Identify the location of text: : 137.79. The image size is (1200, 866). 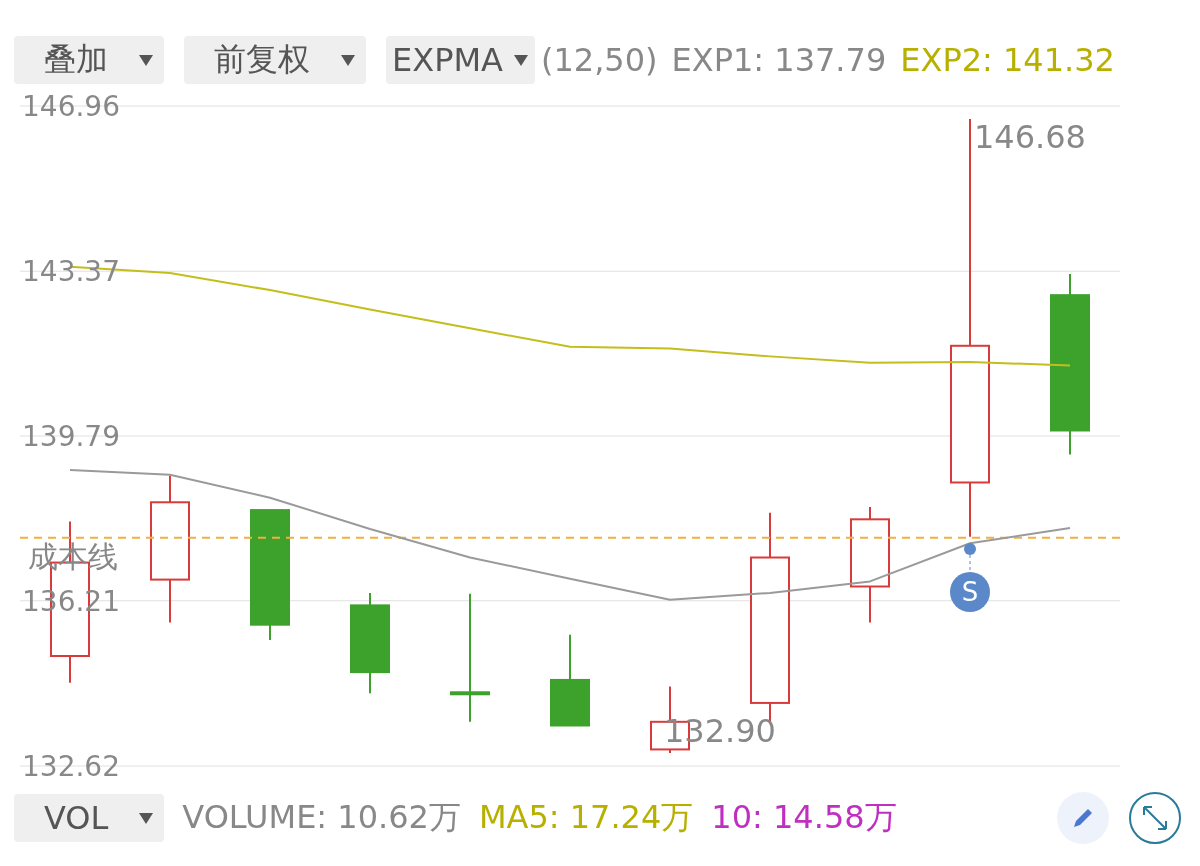
(820, 60).